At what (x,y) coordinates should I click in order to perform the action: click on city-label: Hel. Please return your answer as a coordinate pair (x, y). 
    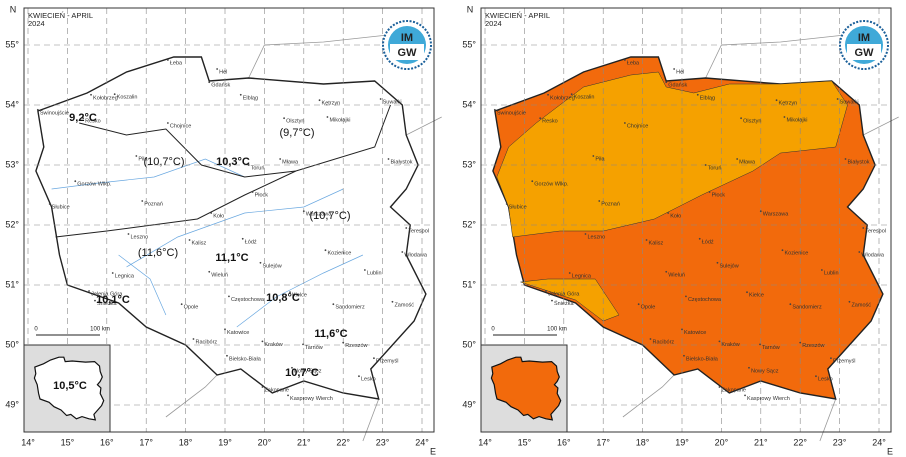
    Looking at the image, I should click on (680, 72).